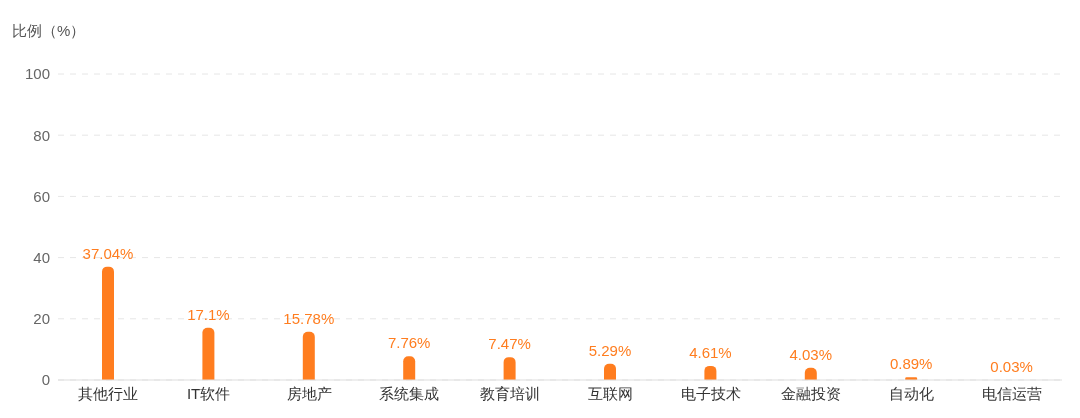  Describe the element at coordinates (37, 74) in the screenshot. I see `y-tick-label: 100` at that location.